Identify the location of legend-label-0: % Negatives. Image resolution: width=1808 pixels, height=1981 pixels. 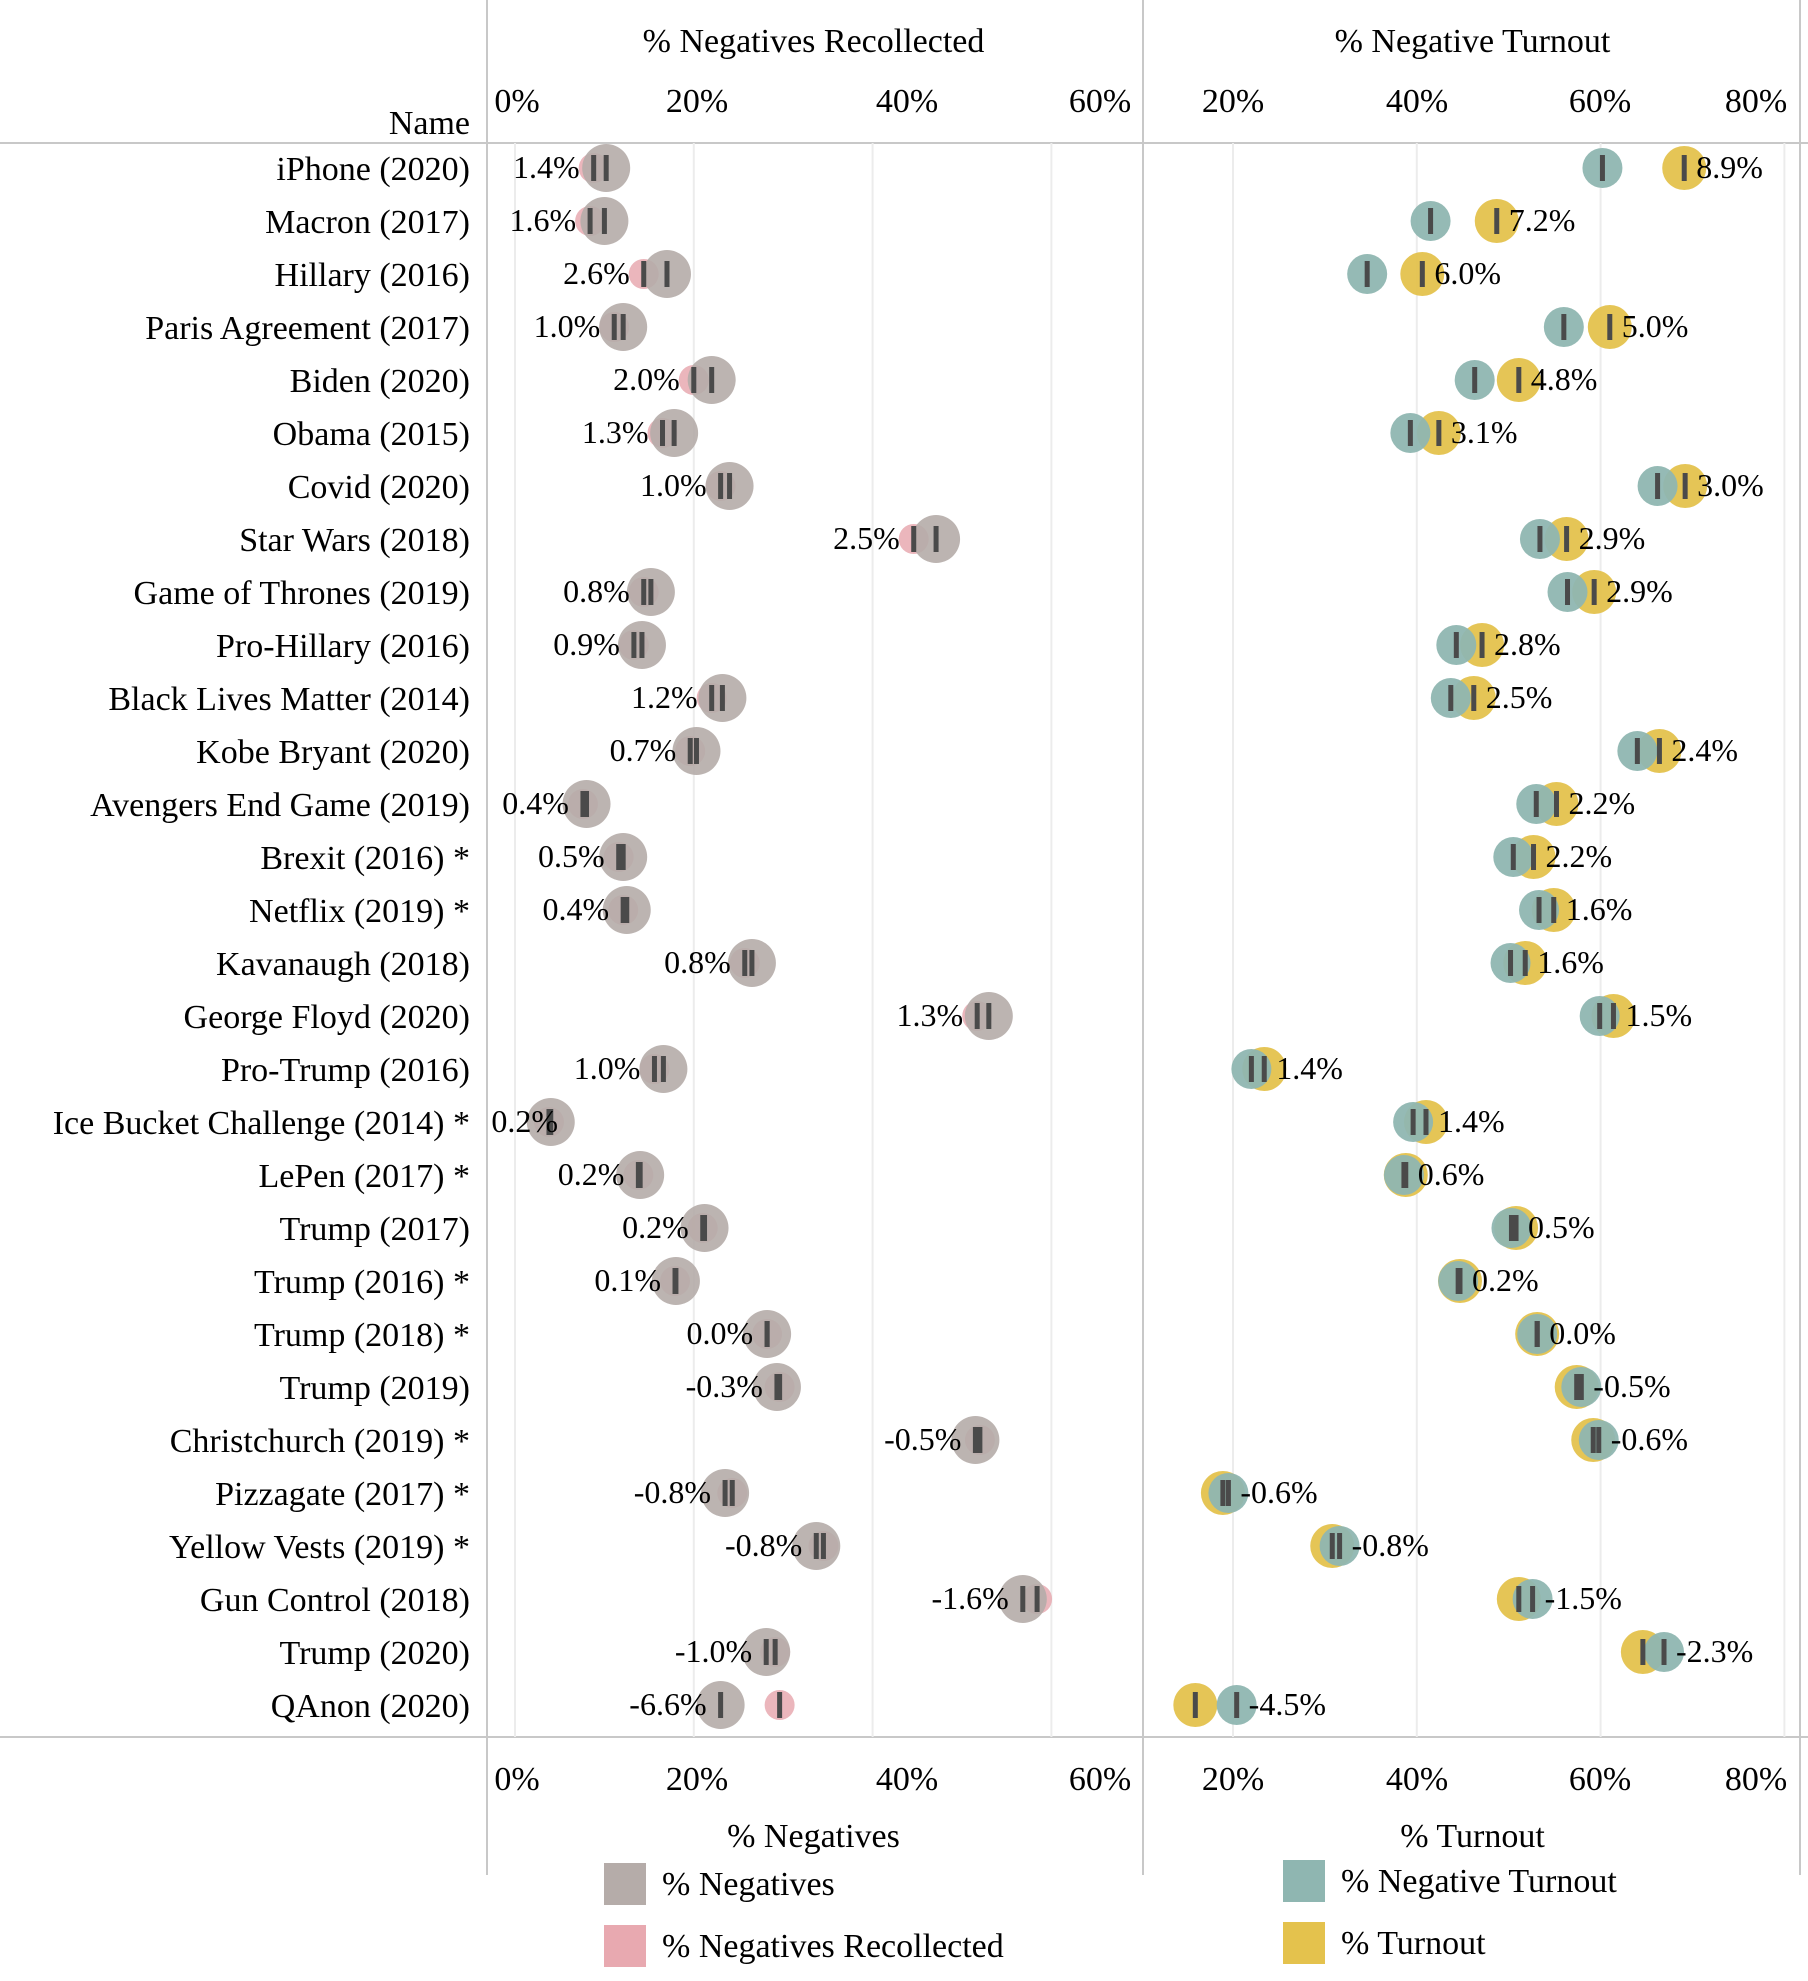
(748, 1884).